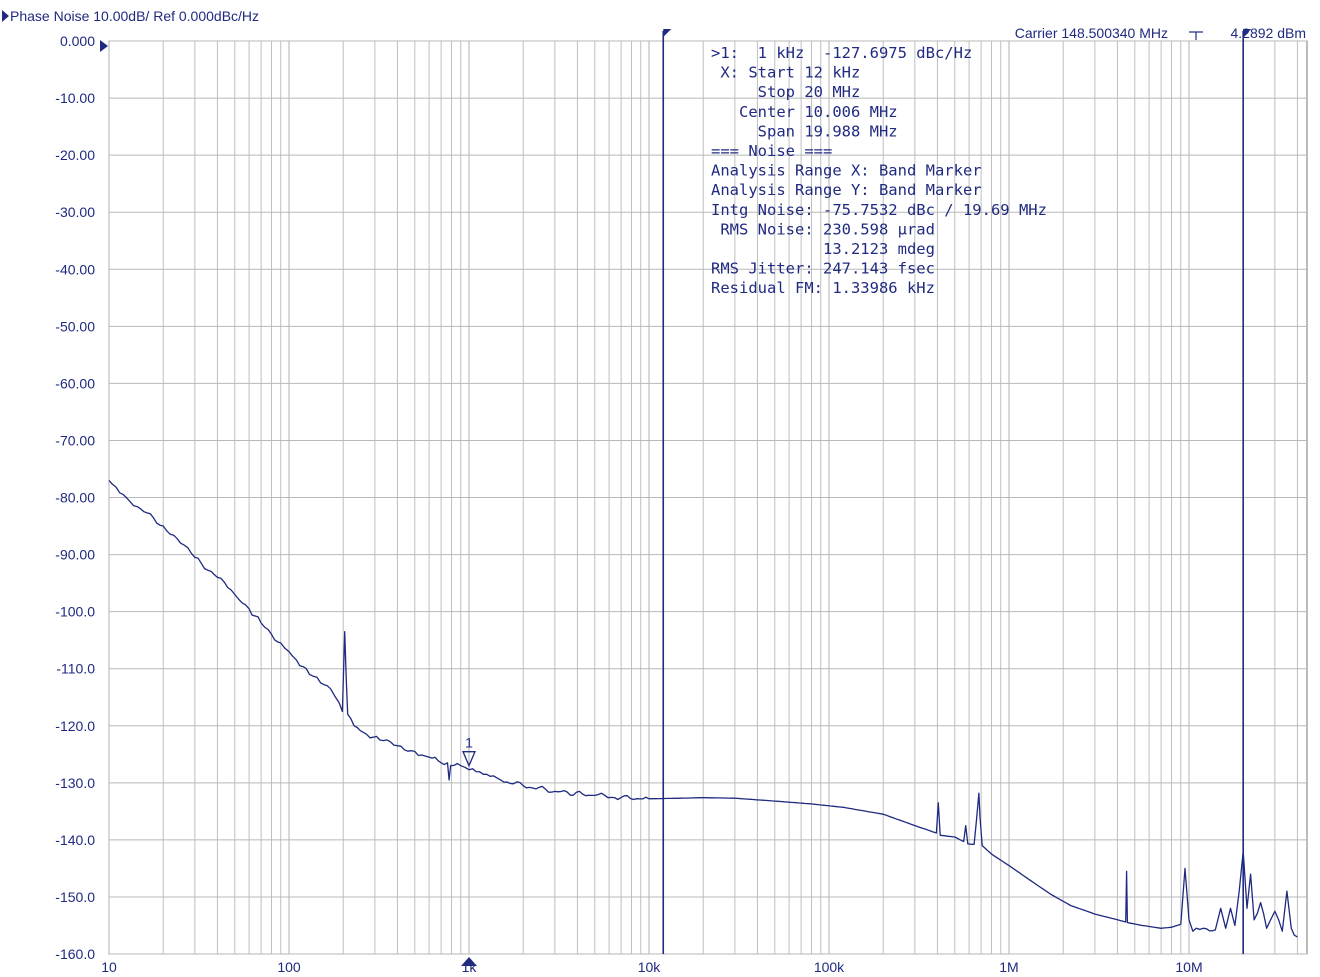  Describe the element at coordinates (804, 131) in the screenshot. I see `info-line: Span 19.988 MHz` at that location.